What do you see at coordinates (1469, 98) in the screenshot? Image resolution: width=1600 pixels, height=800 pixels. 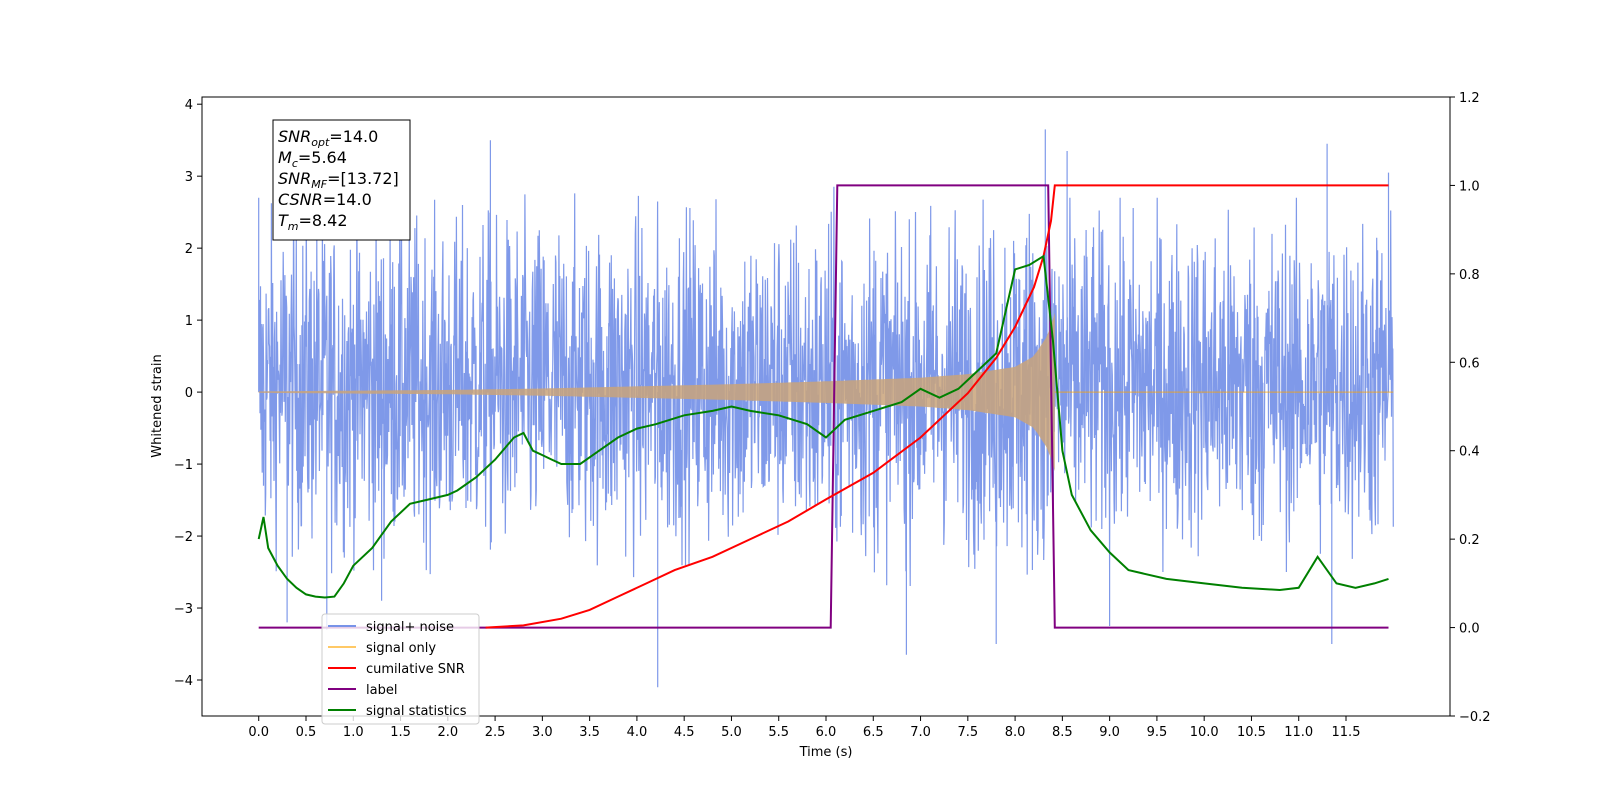 I see `y2-tick-label: 1.2` at bounding box center [1469, 98].